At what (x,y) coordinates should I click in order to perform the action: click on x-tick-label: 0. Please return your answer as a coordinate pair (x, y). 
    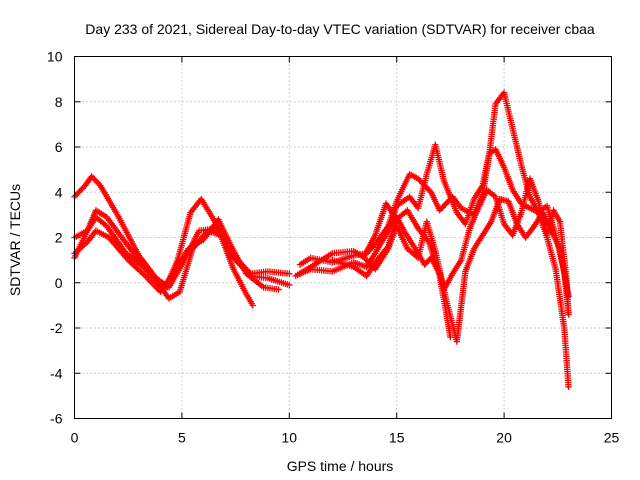
    Looking at the image, I should click on (75, 438).